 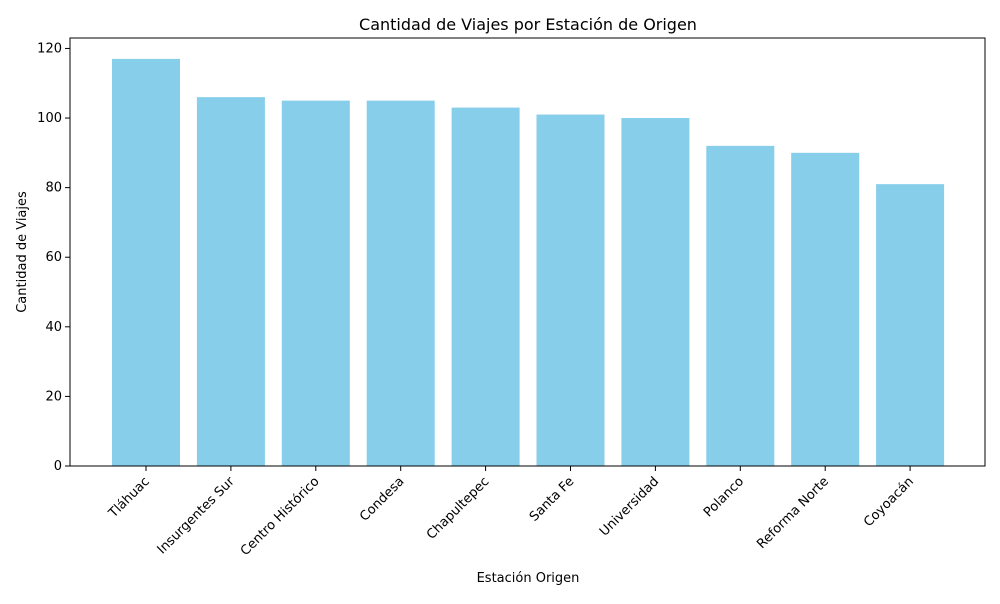 I want to click on x-tick-label: Universidad, so click(x=629, y=506).